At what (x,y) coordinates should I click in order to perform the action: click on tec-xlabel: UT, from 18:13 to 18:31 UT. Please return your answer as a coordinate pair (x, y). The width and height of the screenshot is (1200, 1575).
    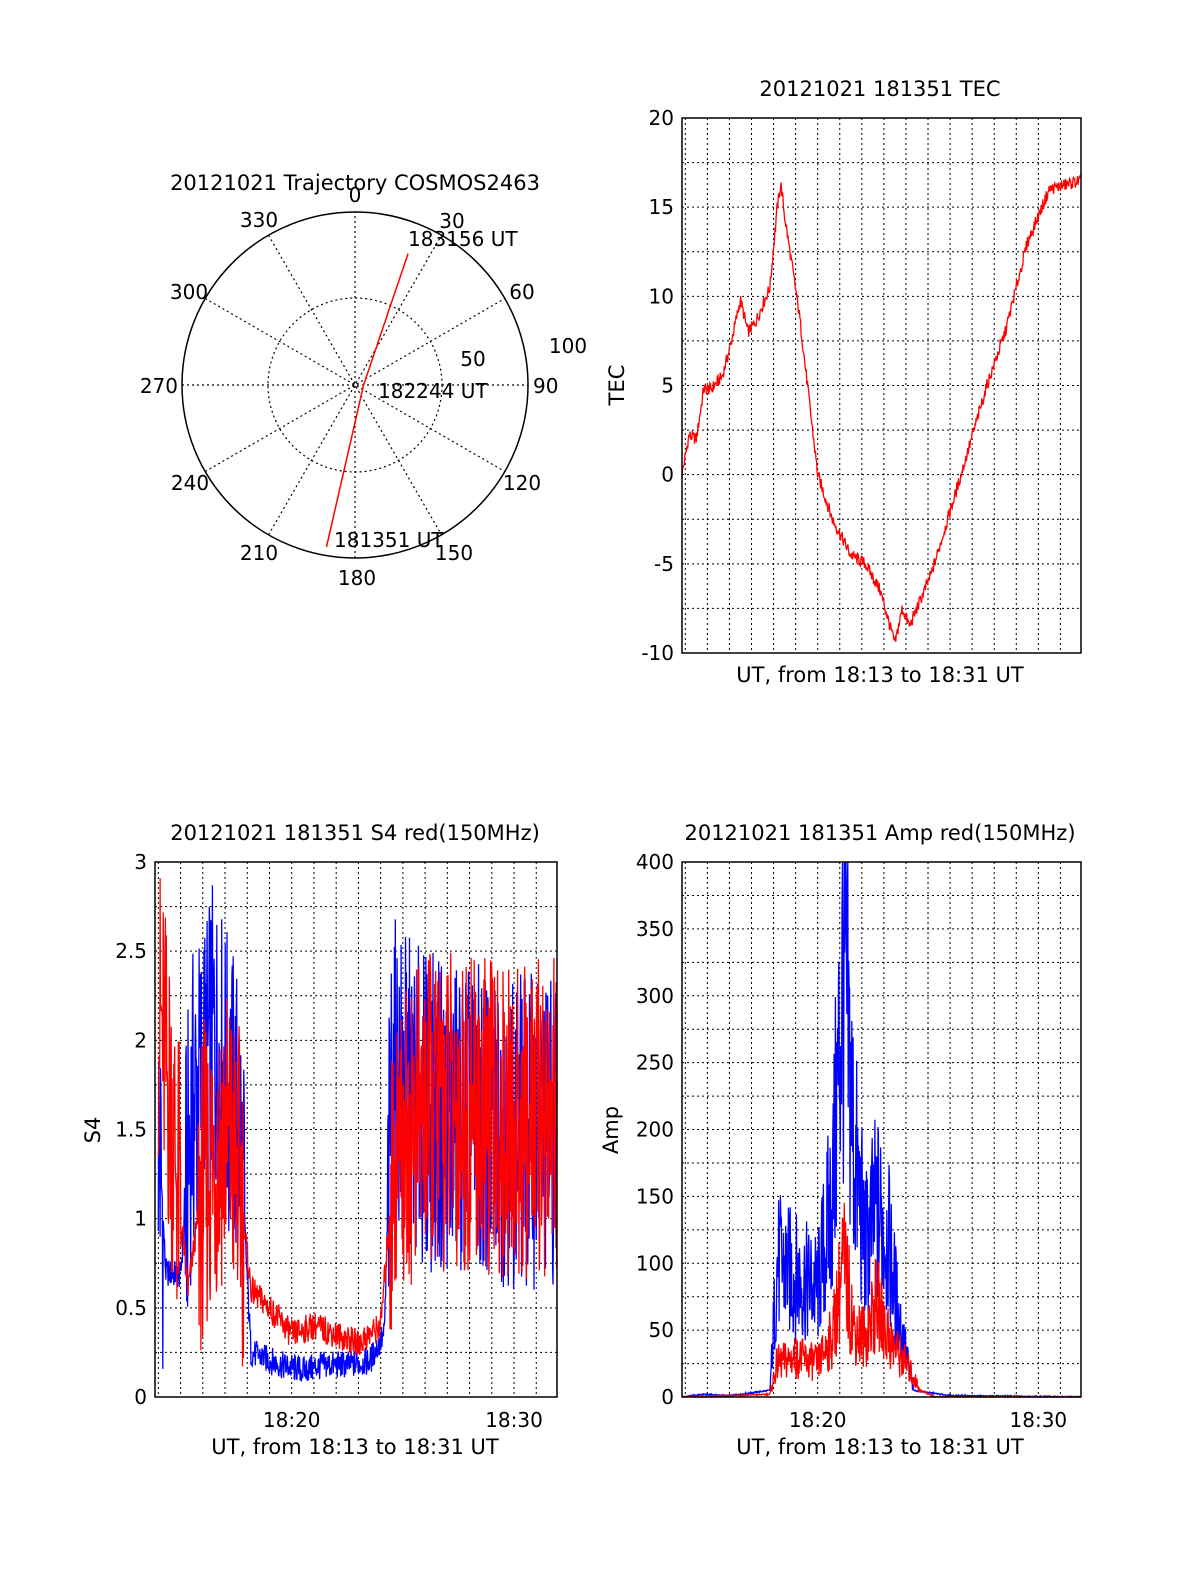
    Looking at the image, I should click on (880, 675).